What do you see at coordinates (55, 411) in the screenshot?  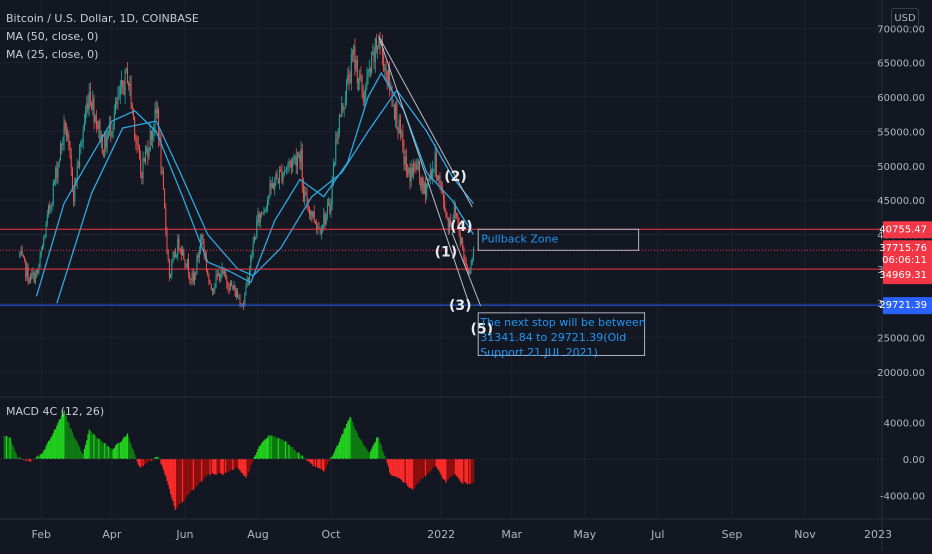 I see `macd-legend: MACD 4C (12, 26)` at bounding box center [55, 411].